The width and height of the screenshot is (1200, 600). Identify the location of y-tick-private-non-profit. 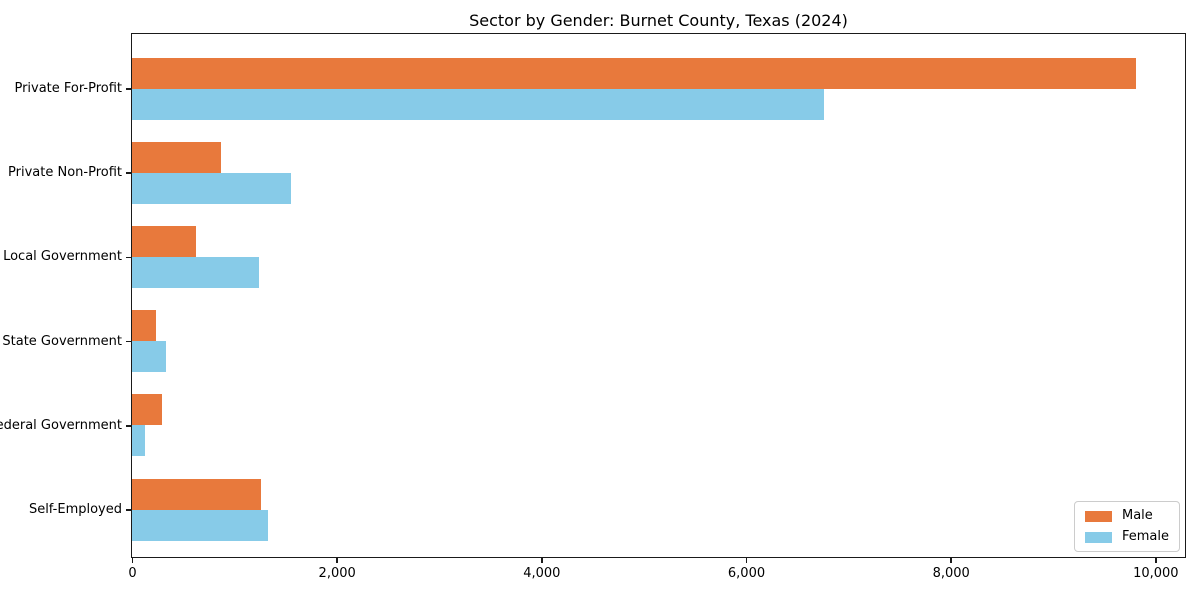
(128, 173).